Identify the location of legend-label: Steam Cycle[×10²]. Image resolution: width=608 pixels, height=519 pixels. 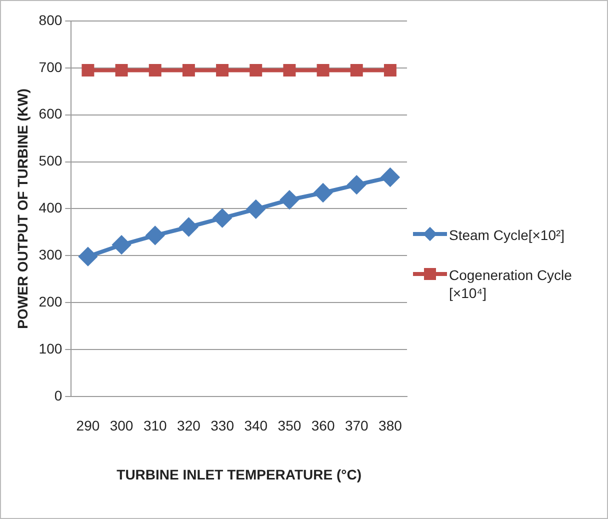
(507, 235).